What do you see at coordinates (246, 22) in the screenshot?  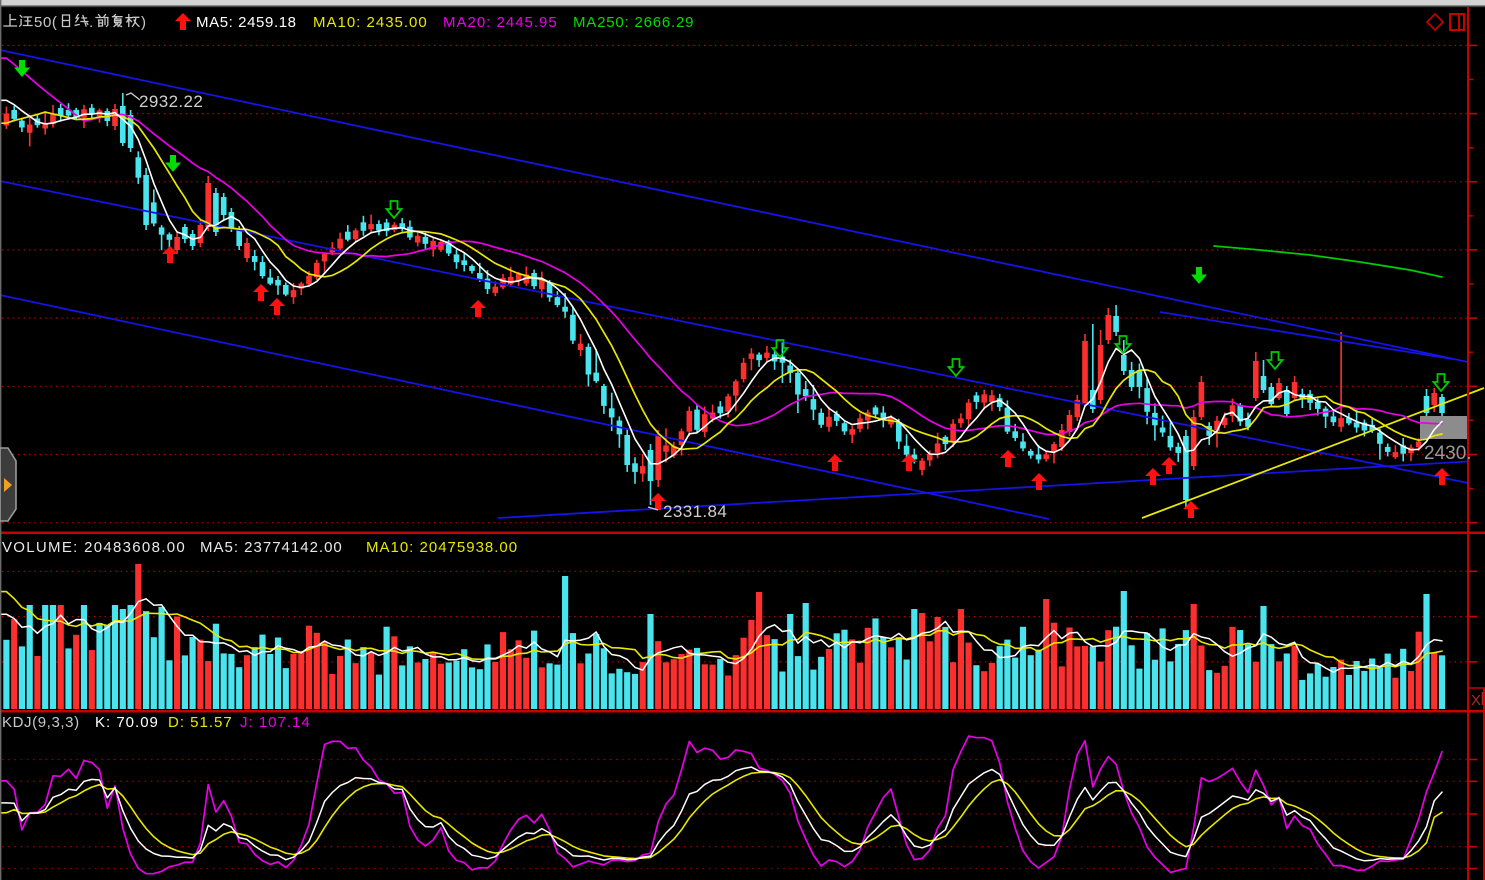 I see `svg-text: MA5: 2459.18` at bounding box center [246, 22].